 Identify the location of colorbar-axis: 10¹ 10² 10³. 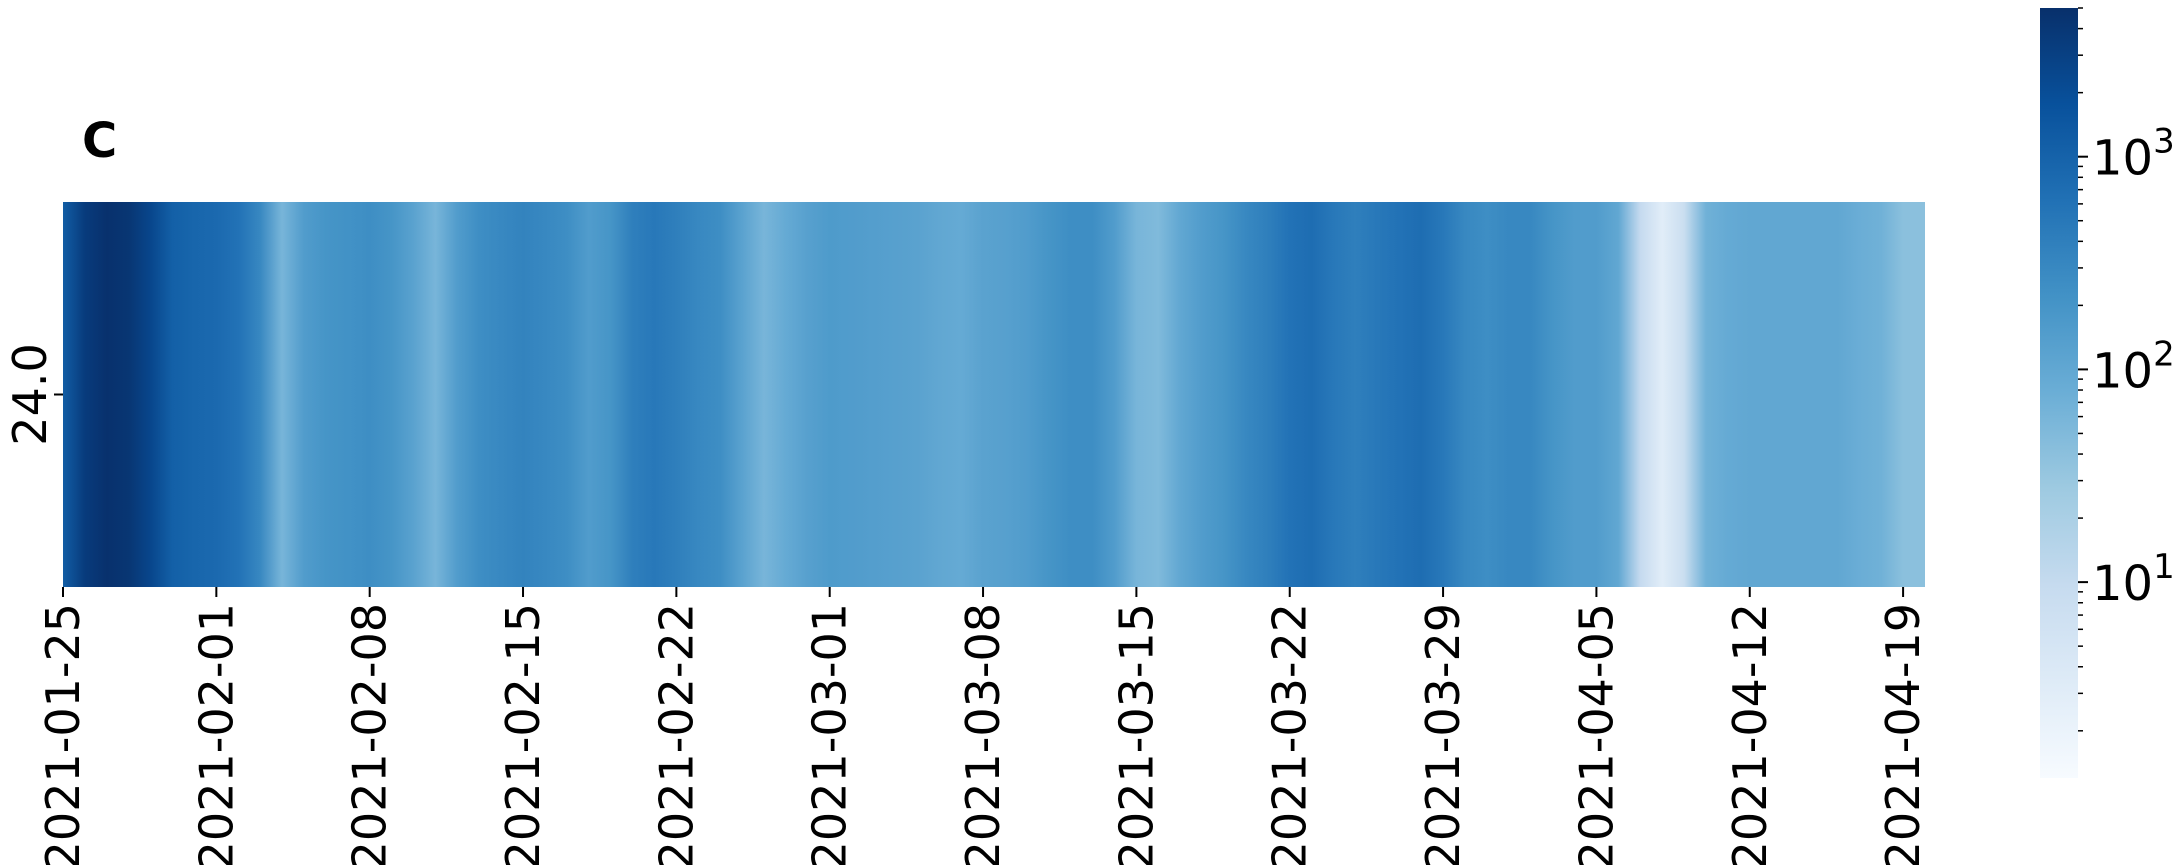
(2125, 369).